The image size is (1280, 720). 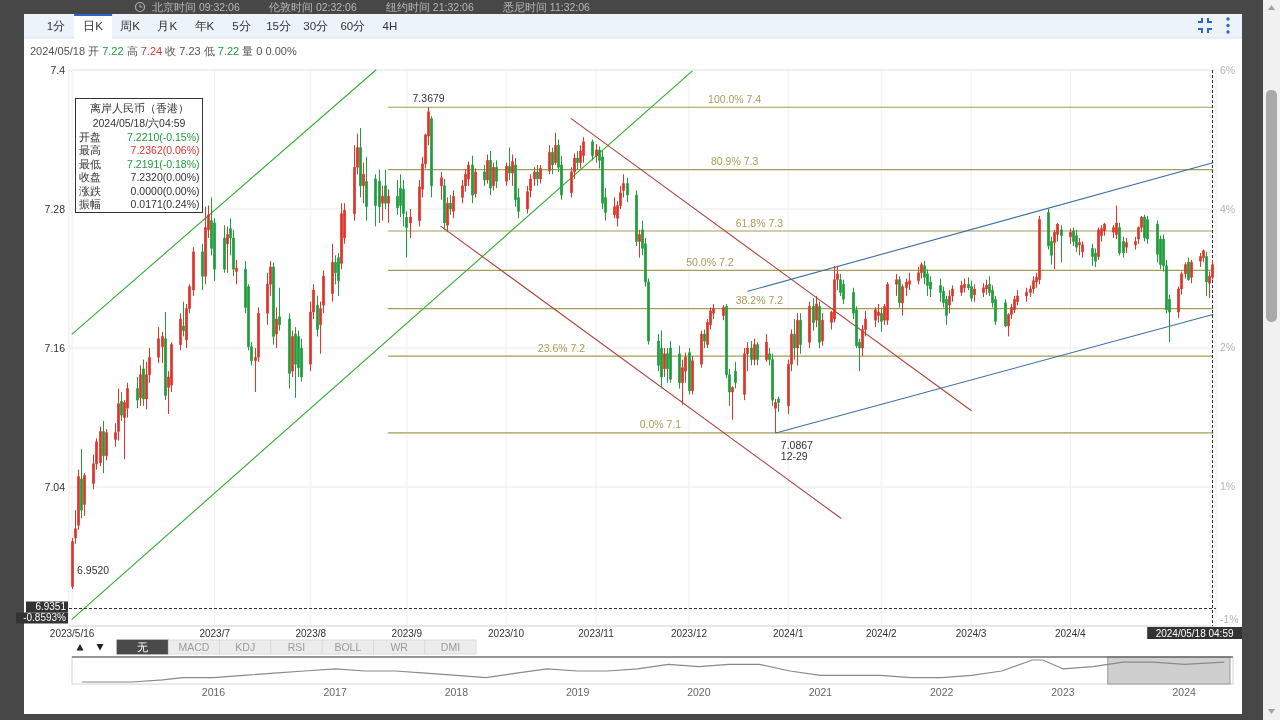 What do you see at coordinates (788, 633) in the screenshot?
I see `x-tick-label: 2024/1` at bounding box center [788, 633].